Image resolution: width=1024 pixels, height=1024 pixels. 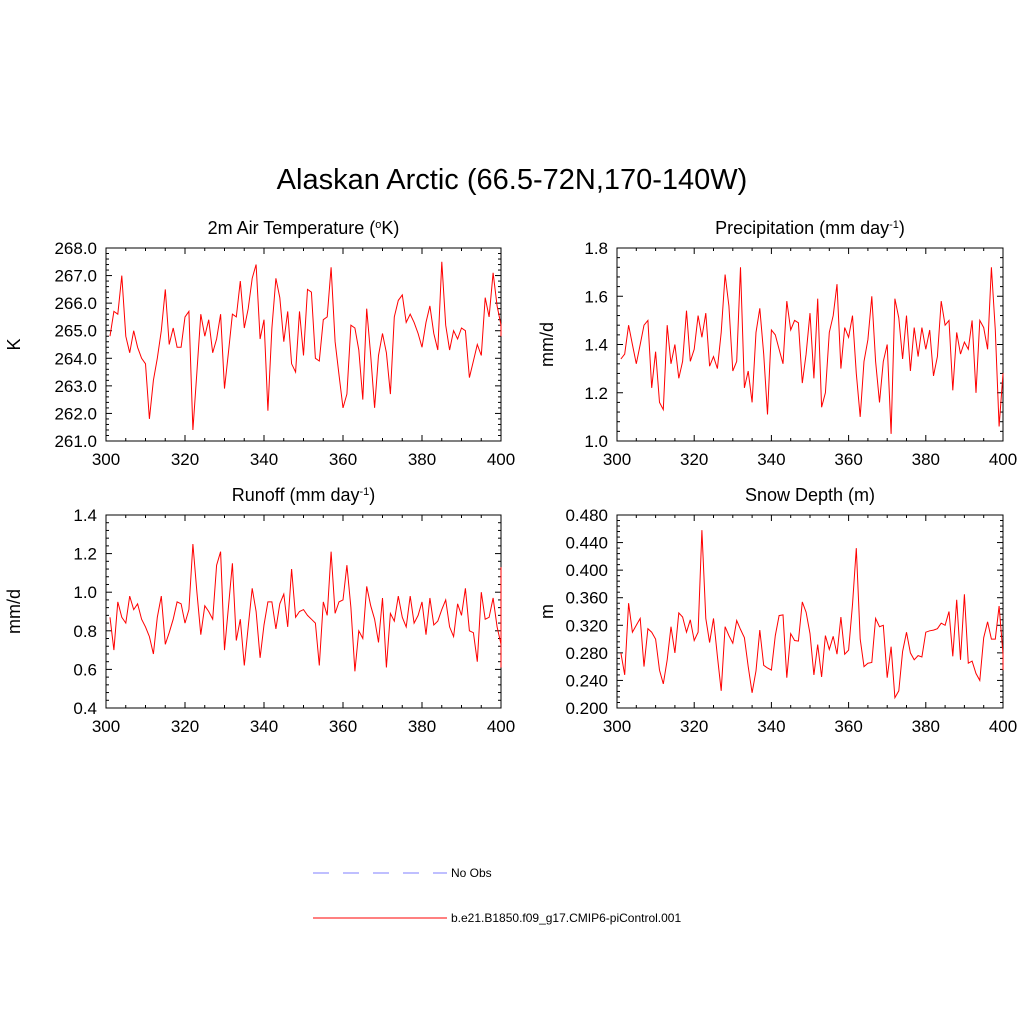 What do you see at coordinates (586, 598) in the screenshot?
I see `y-tick-label: 0.360` at bounding box center [586, 598].